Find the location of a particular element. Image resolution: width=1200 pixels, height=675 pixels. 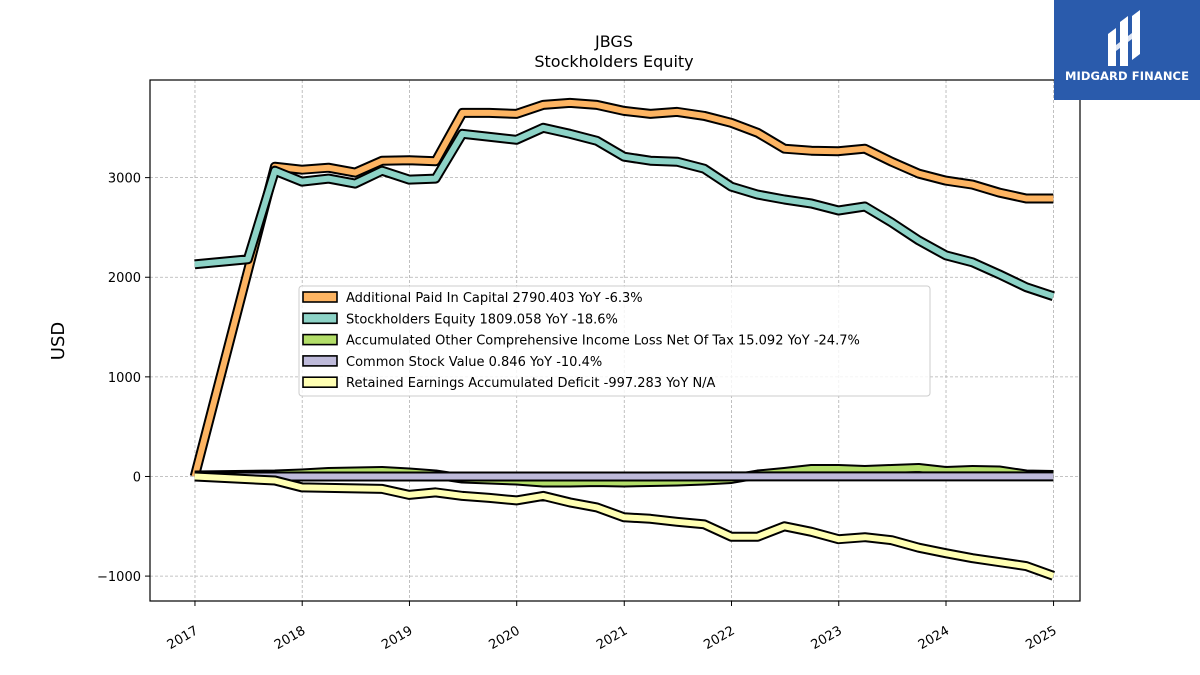

y-tick-label: −1000 is located at coordinates (119, 577).